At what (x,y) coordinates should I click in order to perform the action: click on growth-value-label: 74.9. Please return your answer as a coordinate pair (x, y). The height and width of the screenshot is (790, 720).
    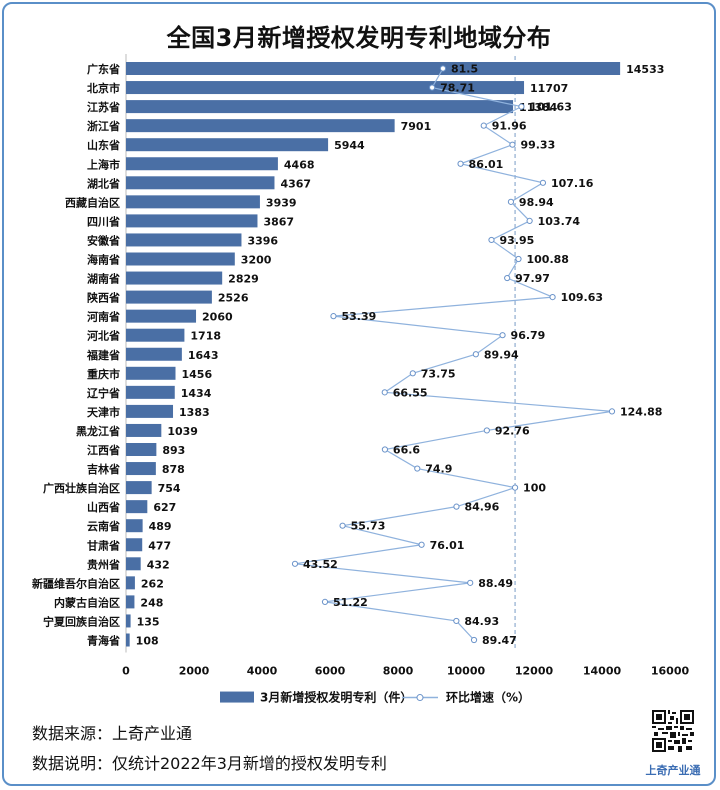
    Looking at the image, I should click on (438, 469).